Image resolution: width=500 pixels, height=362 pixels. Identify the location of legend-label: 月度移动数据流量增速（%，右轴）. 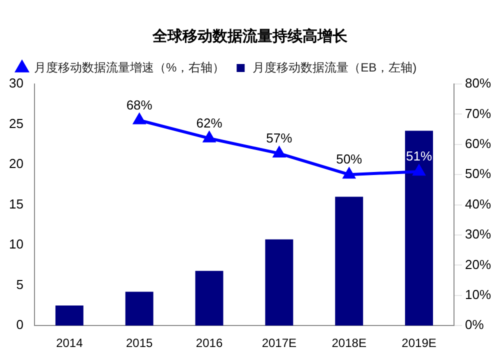
(129, 67).